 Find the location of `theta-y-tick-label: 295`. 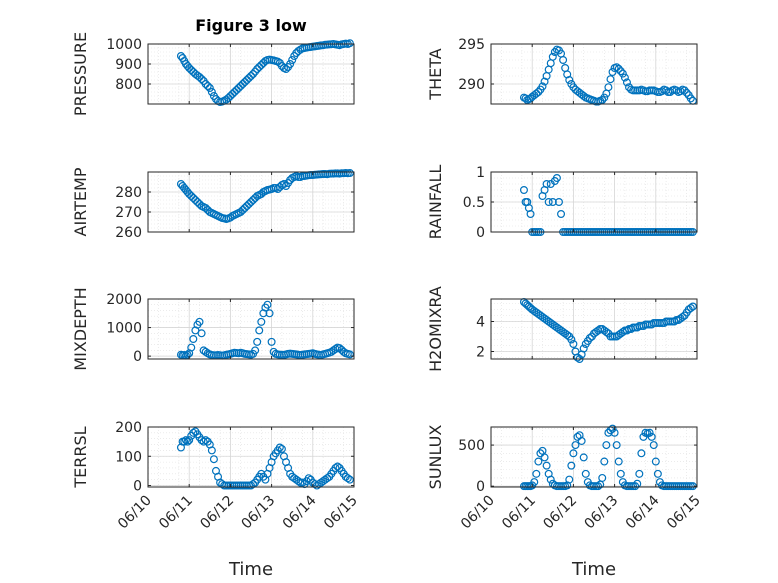

theta-y-tick-label: 295 is located at coordinates (471, 45).